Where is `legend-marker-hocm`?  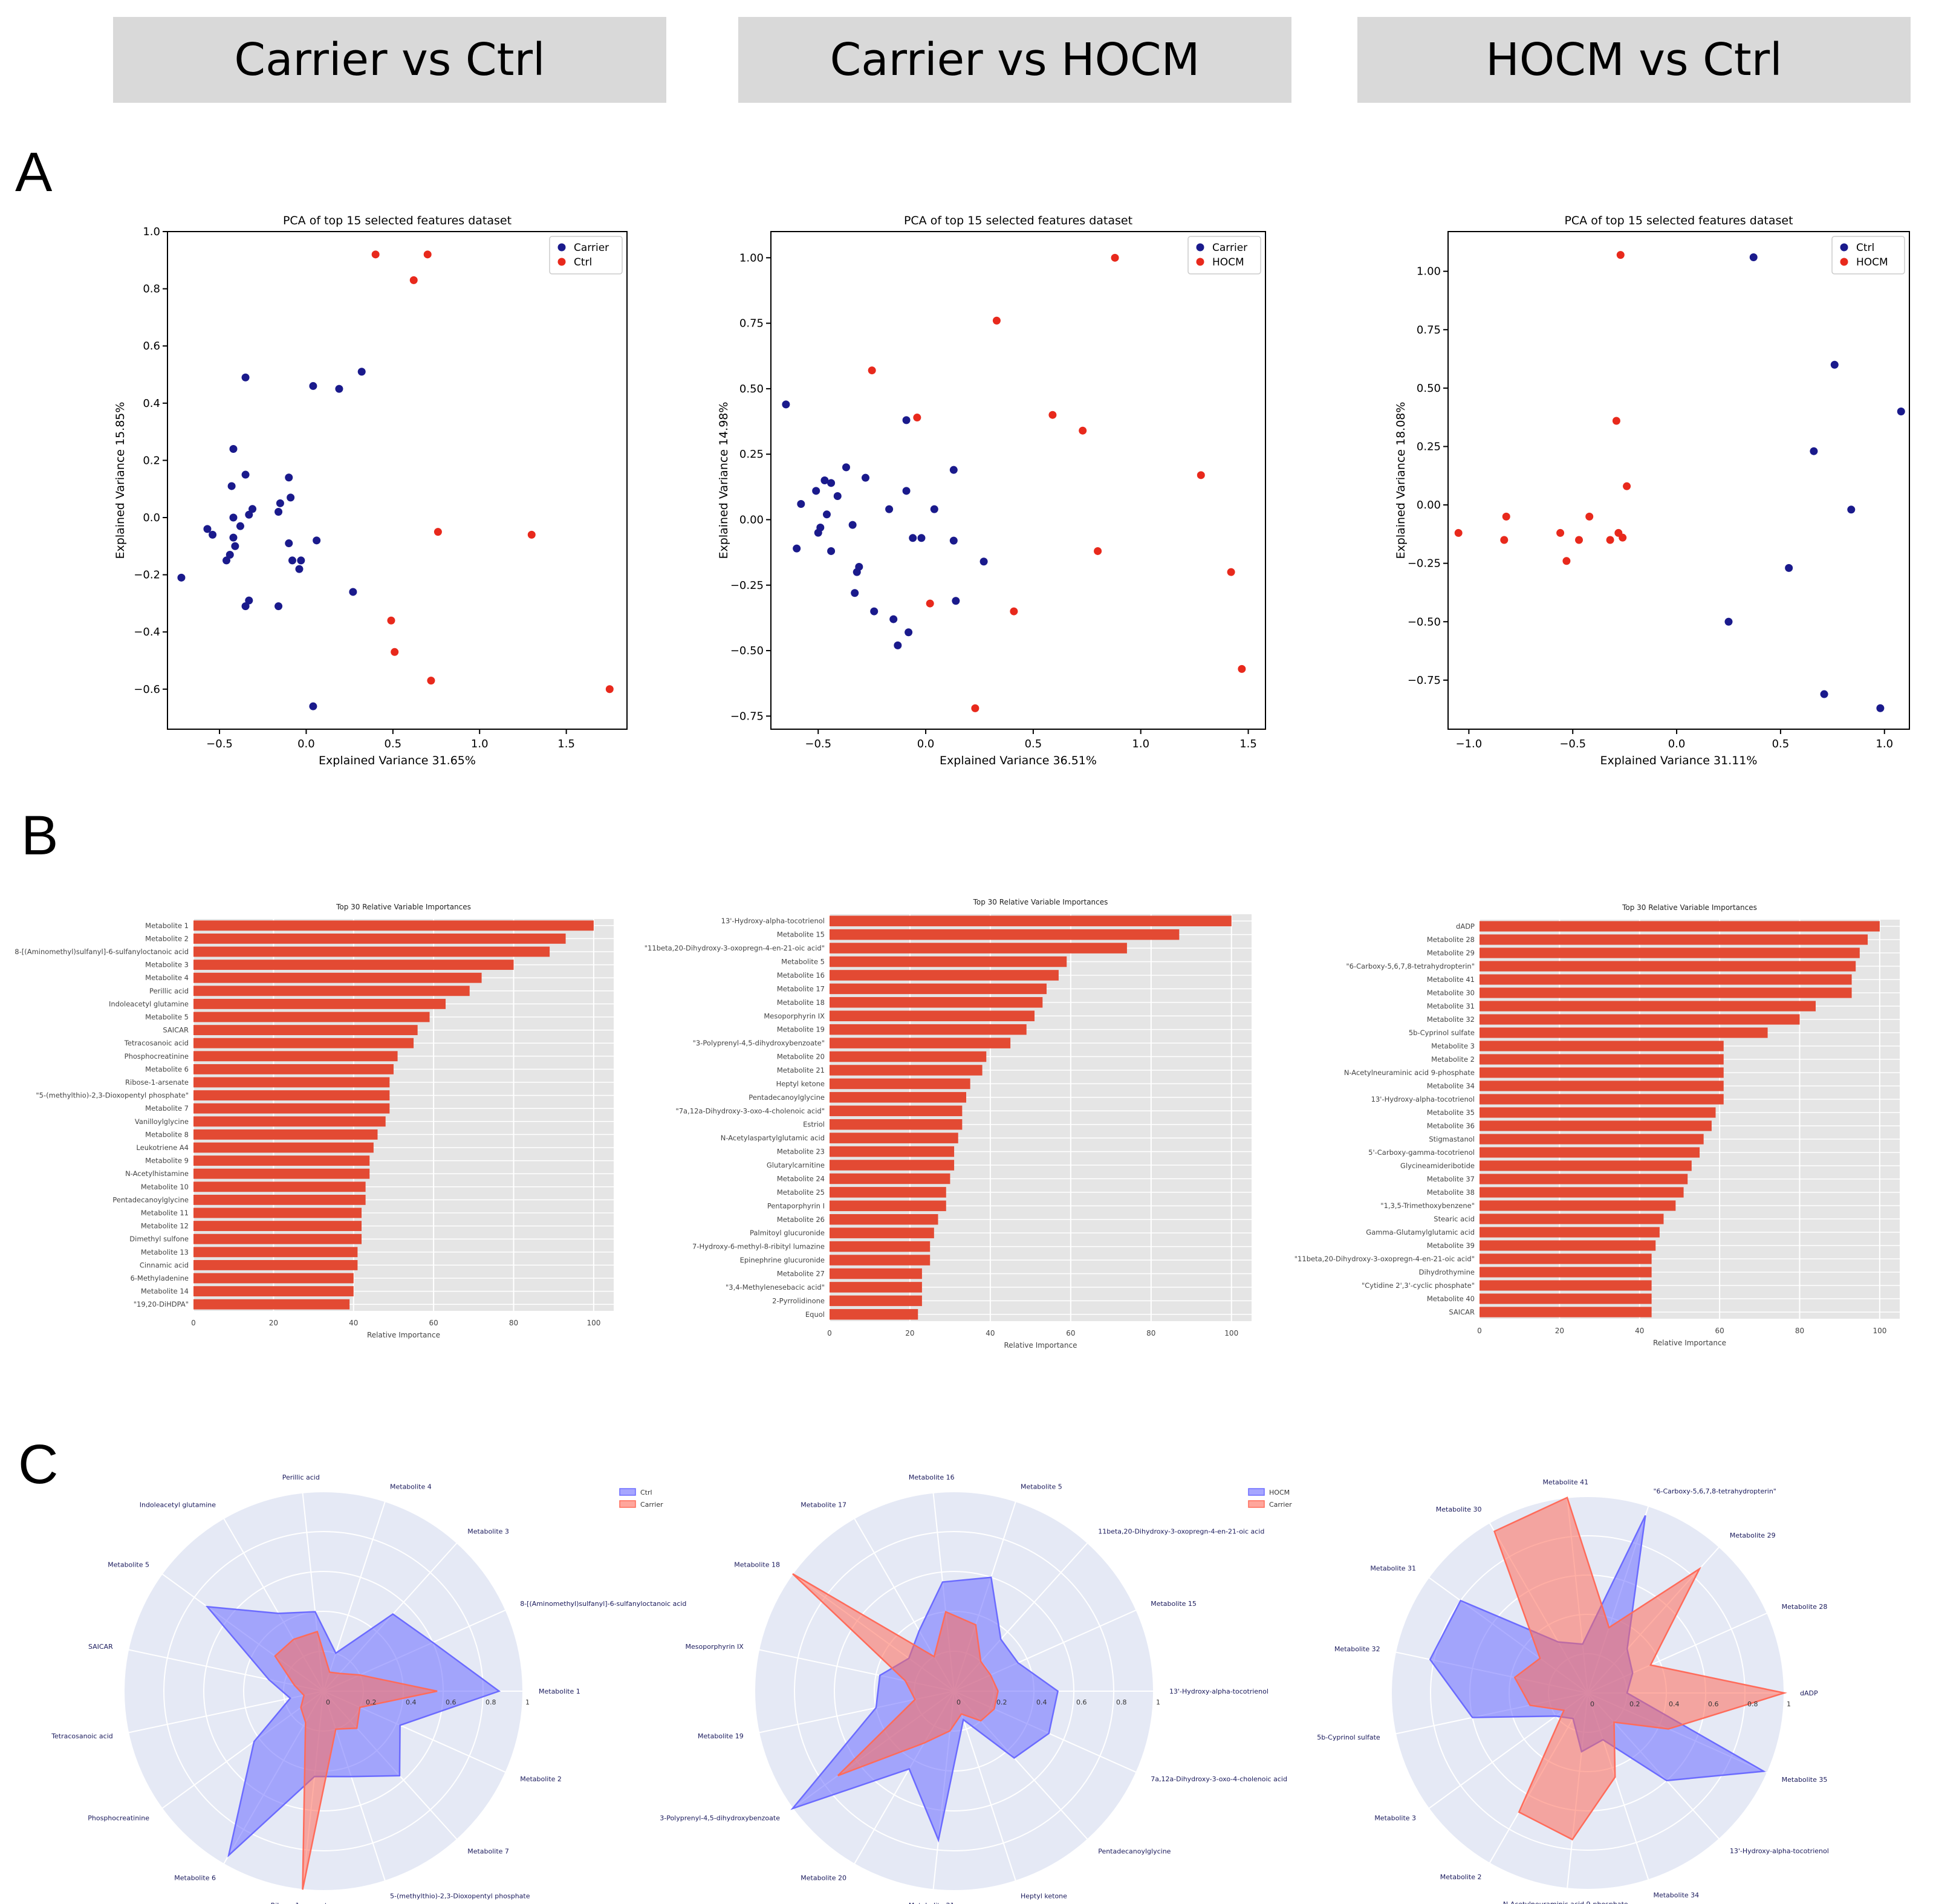 legend-marker-hocm is located at coordinates (1844, 262).